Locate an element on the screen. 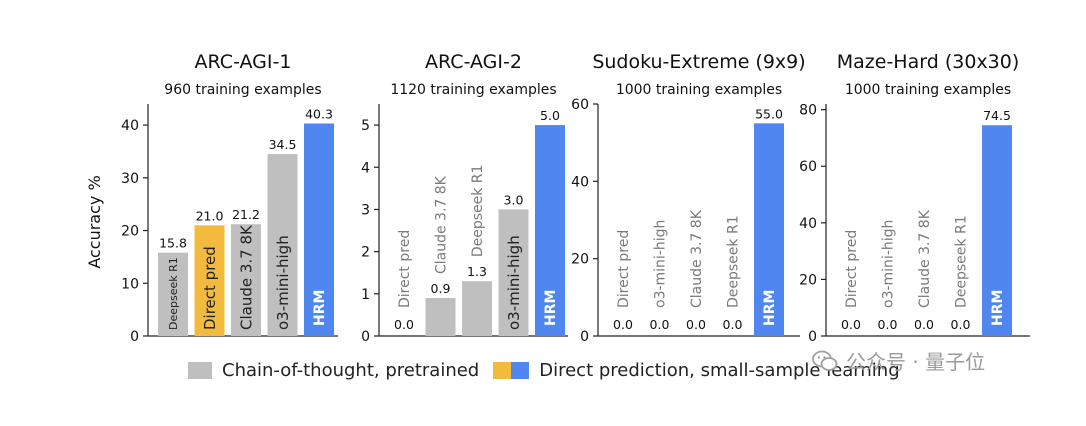 This screenshot has width=1086, height=426. legend-swatch-cot is located at coordinates (200, 370).